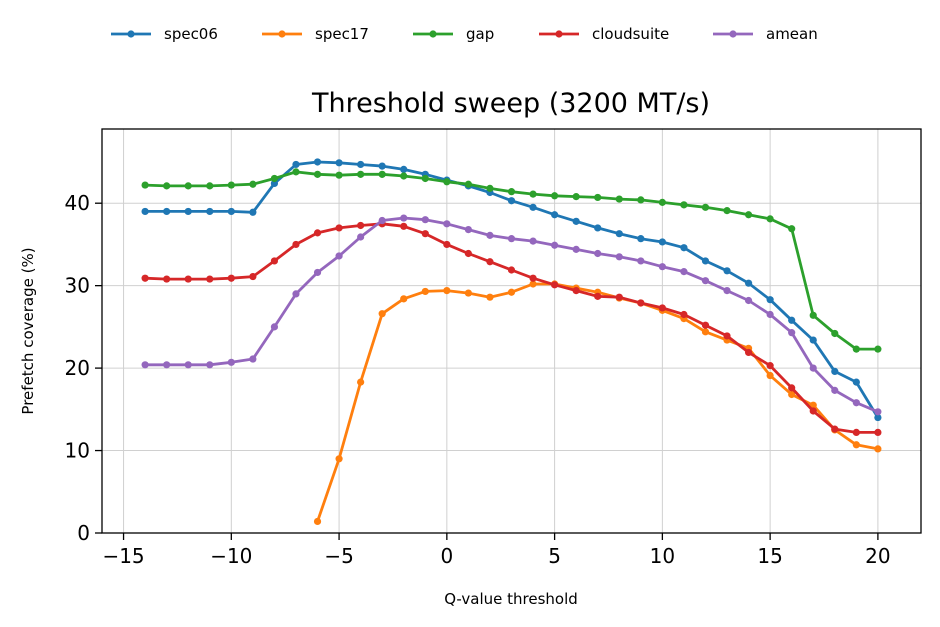 The height and width of the screenshot is (627, 940). I want to click on legend-item-amean: amean, so click(765, 34).